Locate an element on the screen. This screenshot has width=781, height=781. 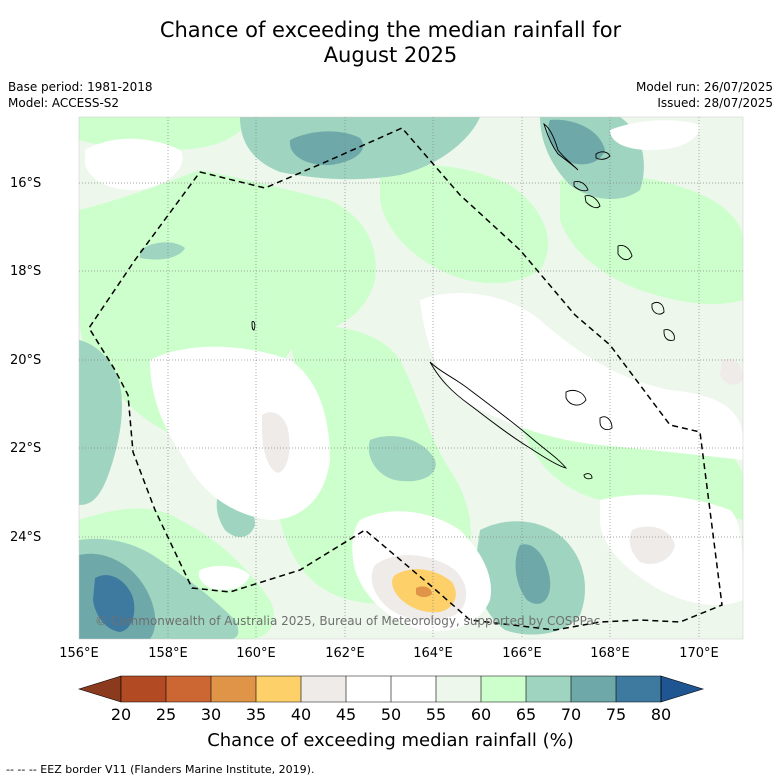
lon-label-156e: 156°E is located at coordinates (79, 653).